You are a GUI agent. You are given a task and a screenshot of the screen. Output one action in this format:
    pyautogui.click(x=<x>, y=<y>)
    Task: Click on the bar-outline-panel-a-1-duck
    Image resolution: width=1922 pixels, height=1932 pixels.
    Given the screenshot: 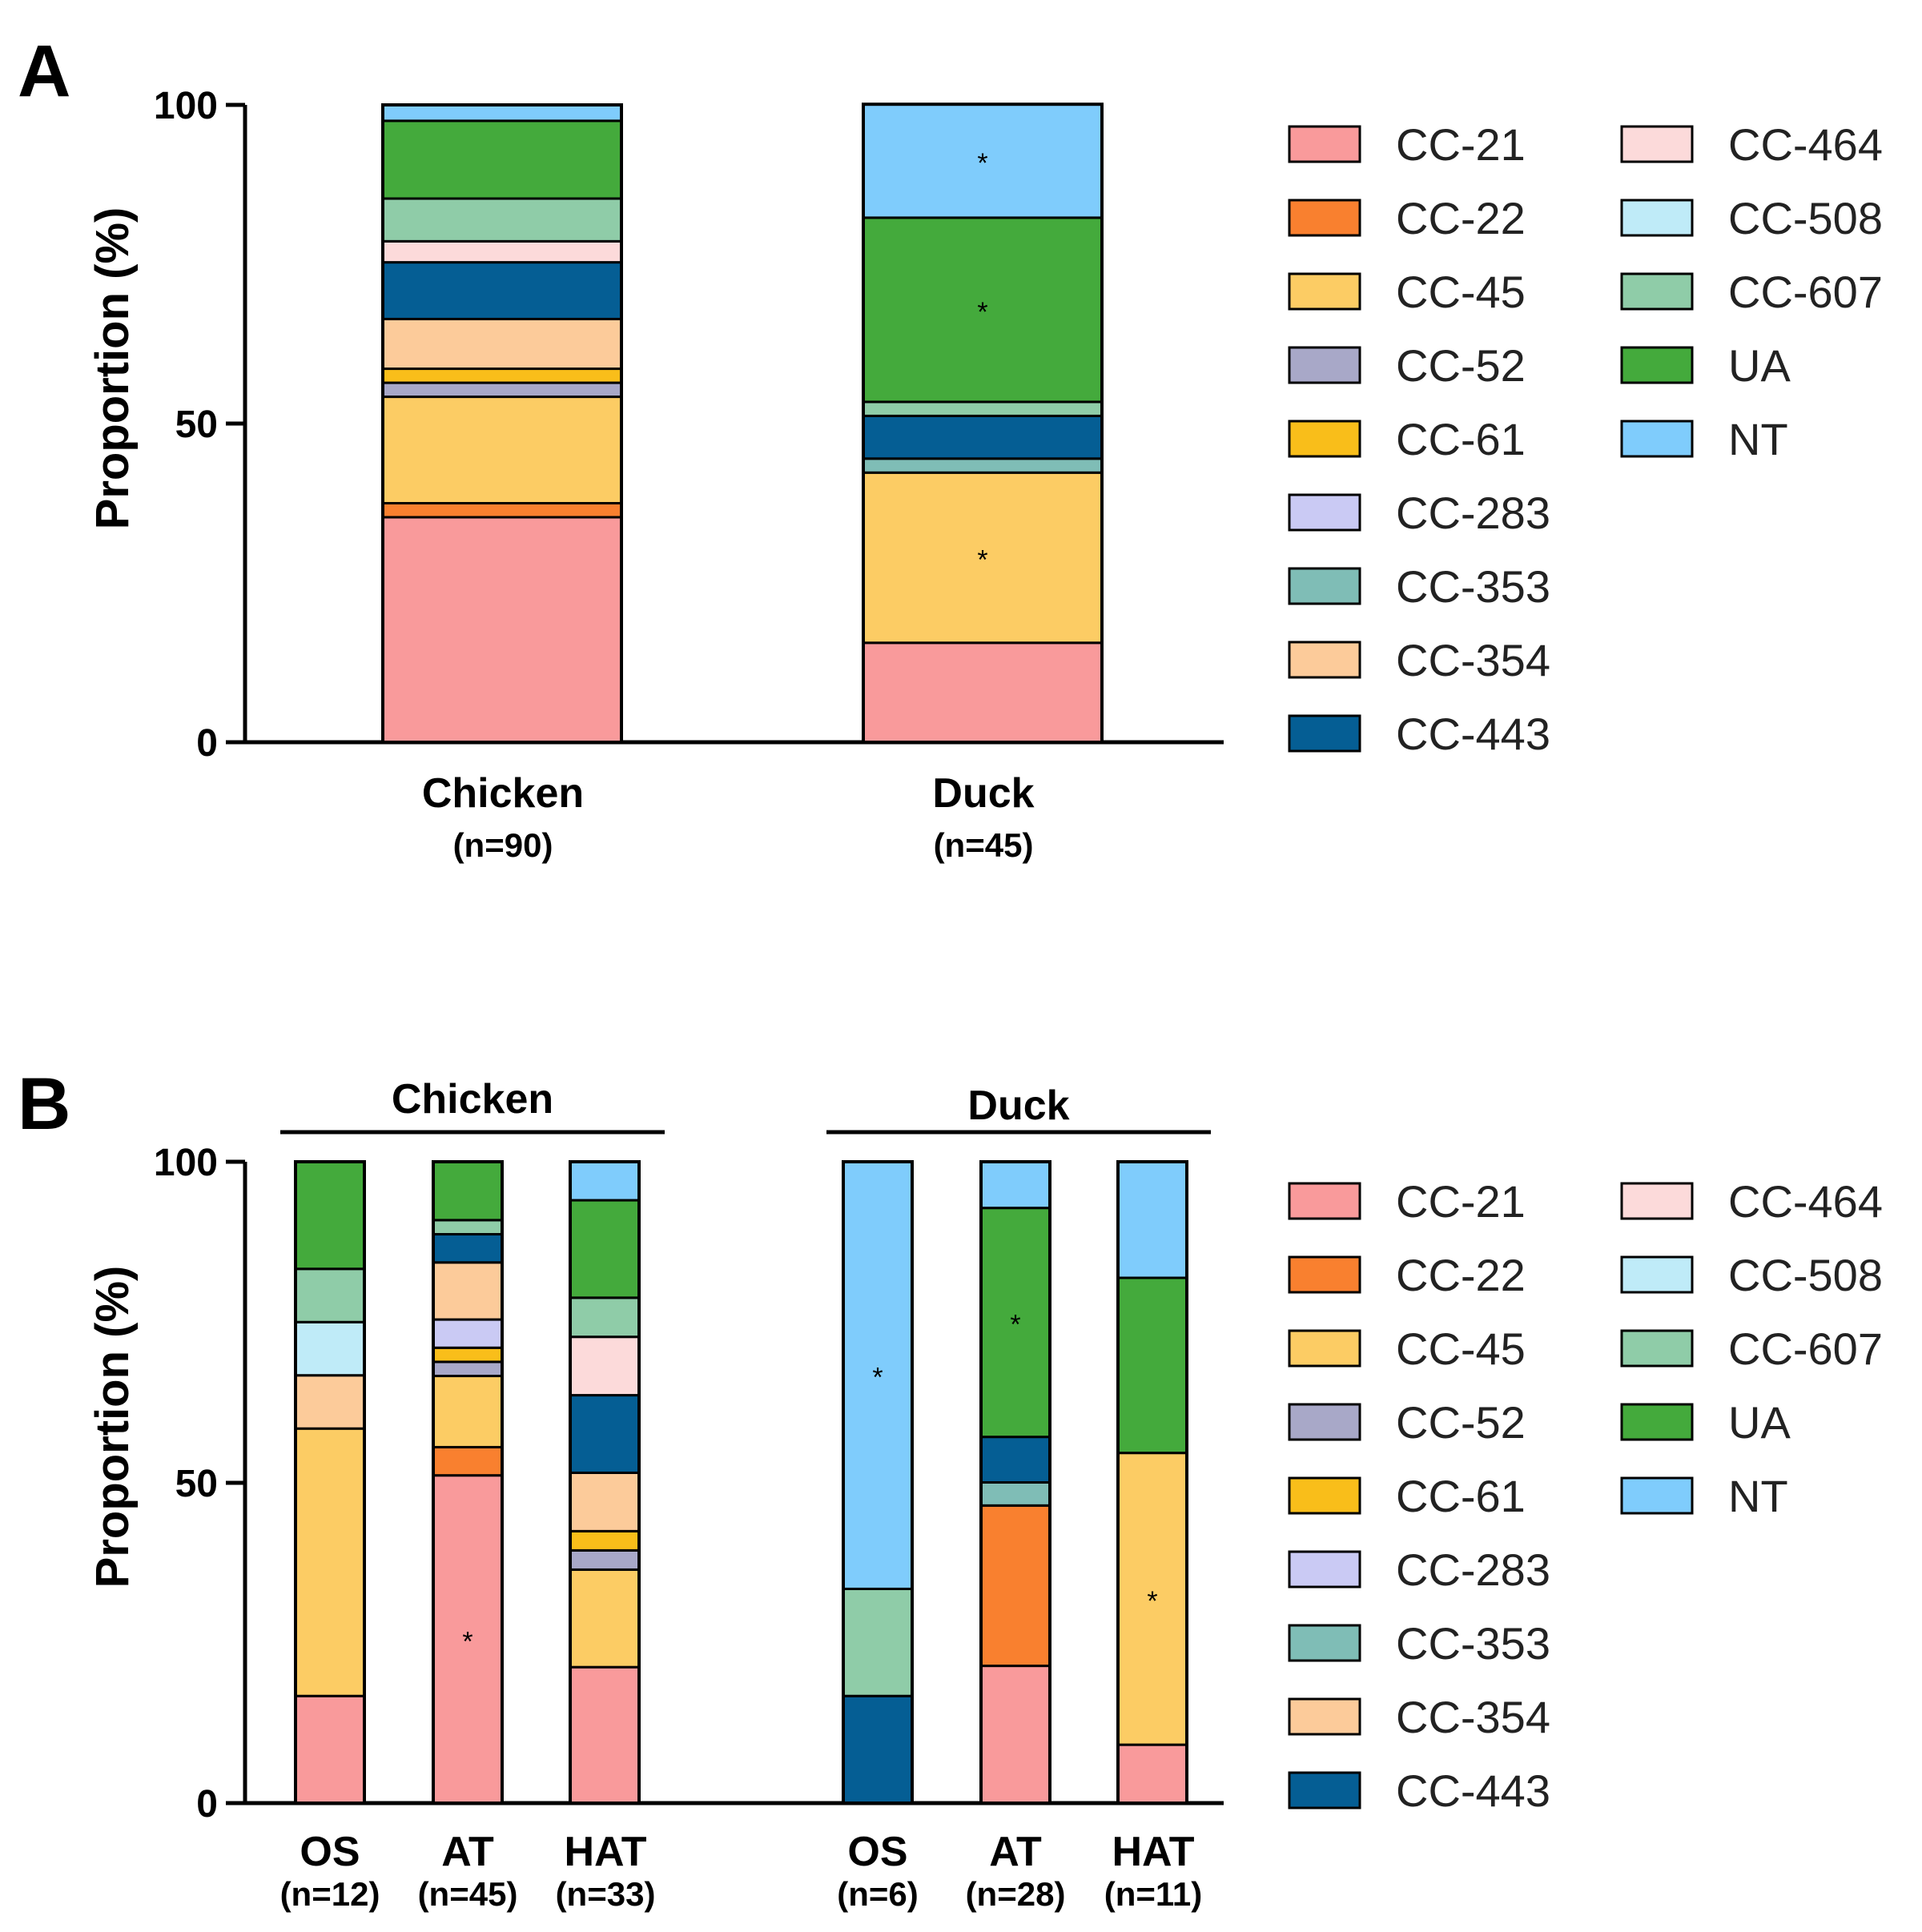 What is the action you would take?
    pyautogui.click(x=983, y=423)
    